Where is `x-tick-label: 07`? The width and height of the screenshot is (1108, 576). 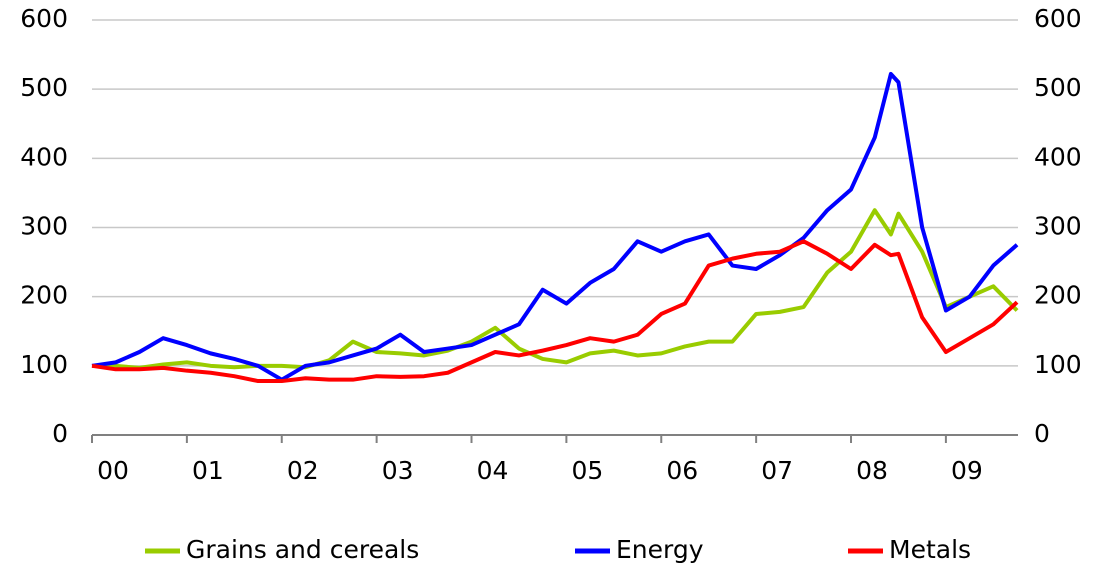
x-tick-label: 07 is located at coordinates (777, 470).